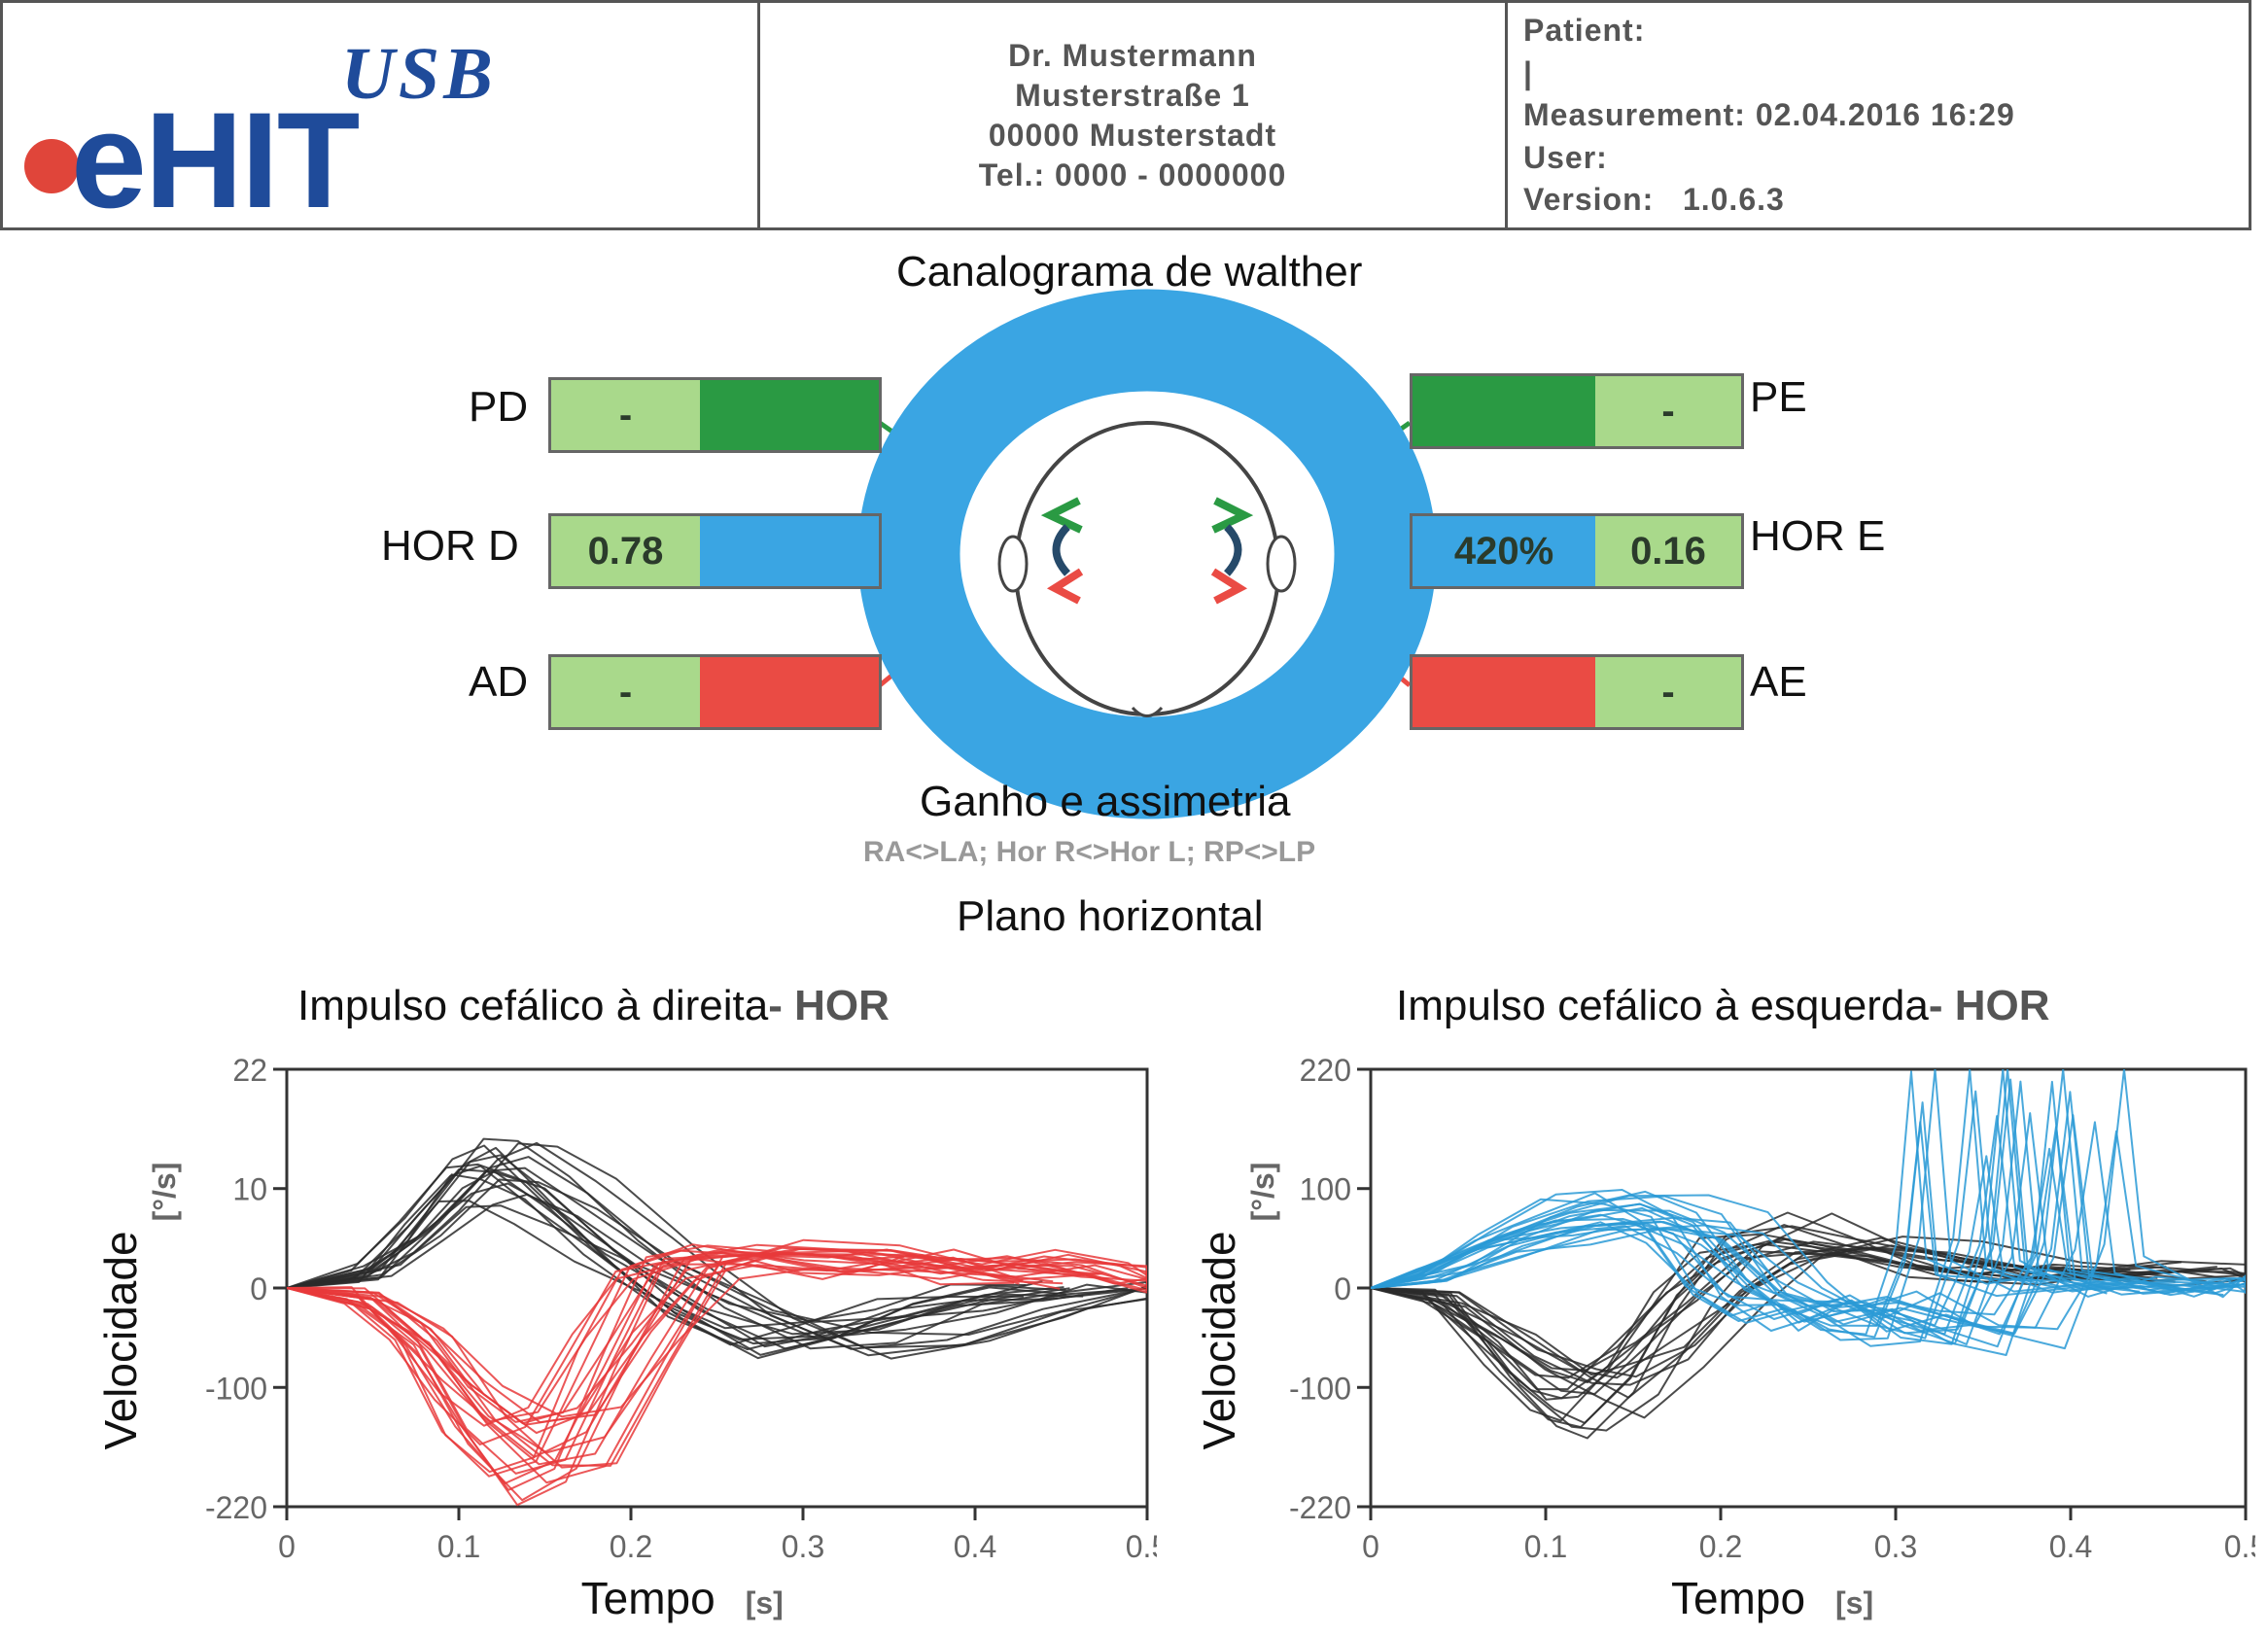 This screenshot has width=2268, height=1636. Describe the element at coordinates (625, 551) in the screenshot. I see `hor-d-gain: 0.78` at that location.